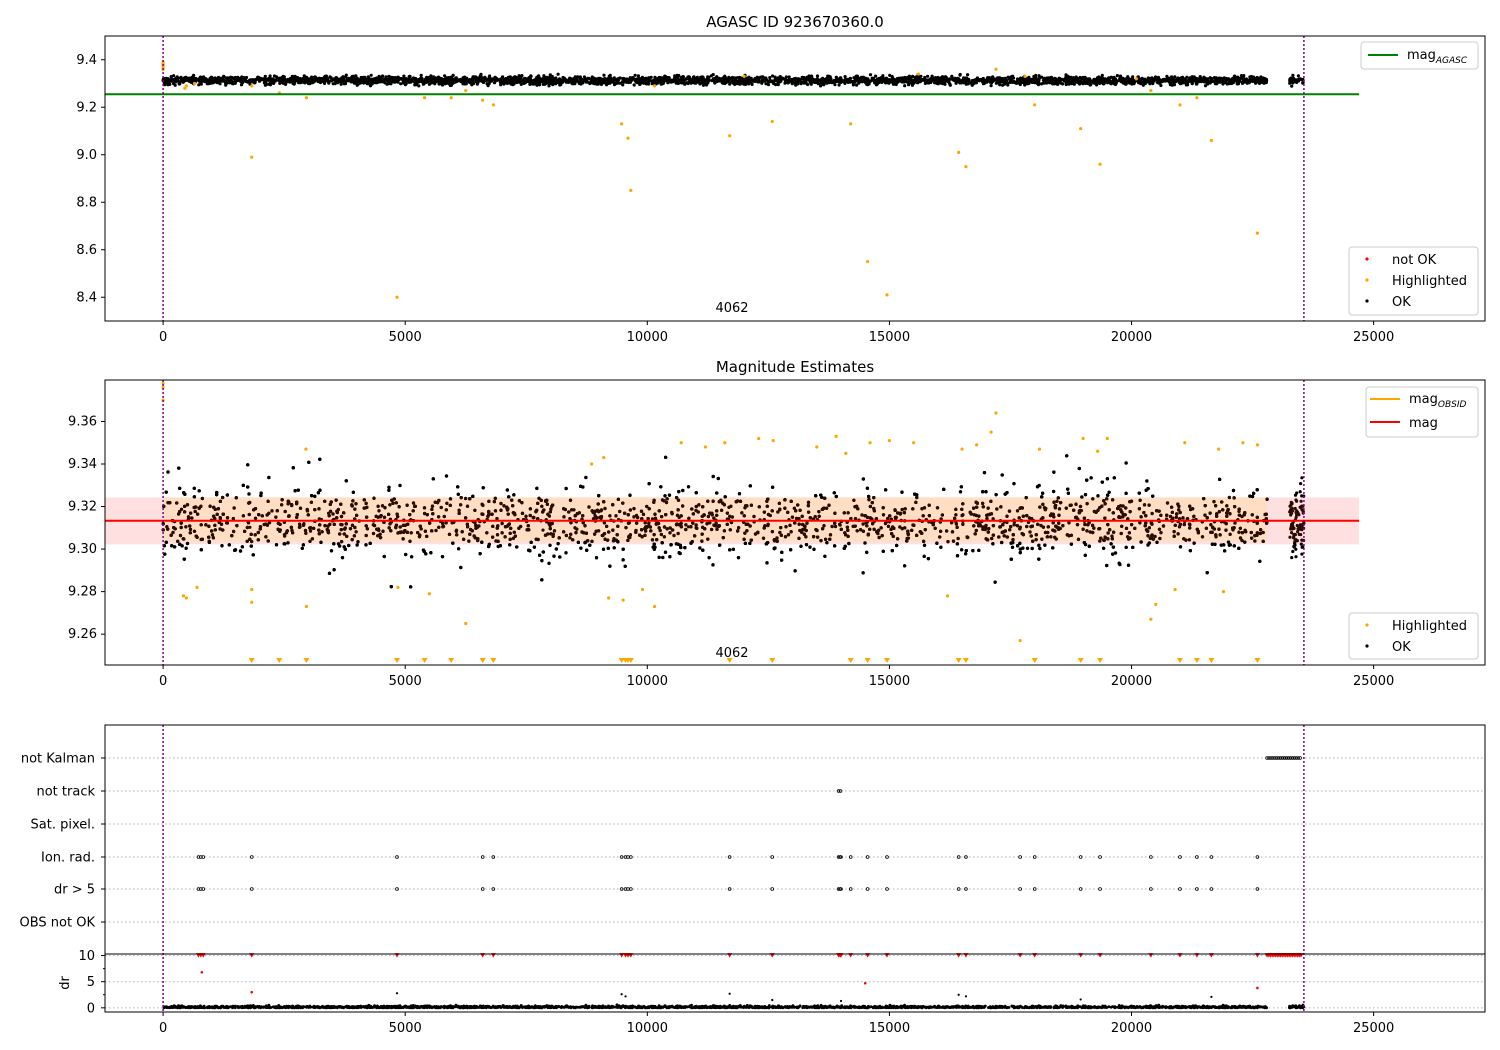 The image size is (1500, 1050). I want to click on panel1-title: AGASC ID 923670360.0, so click(795, 22).